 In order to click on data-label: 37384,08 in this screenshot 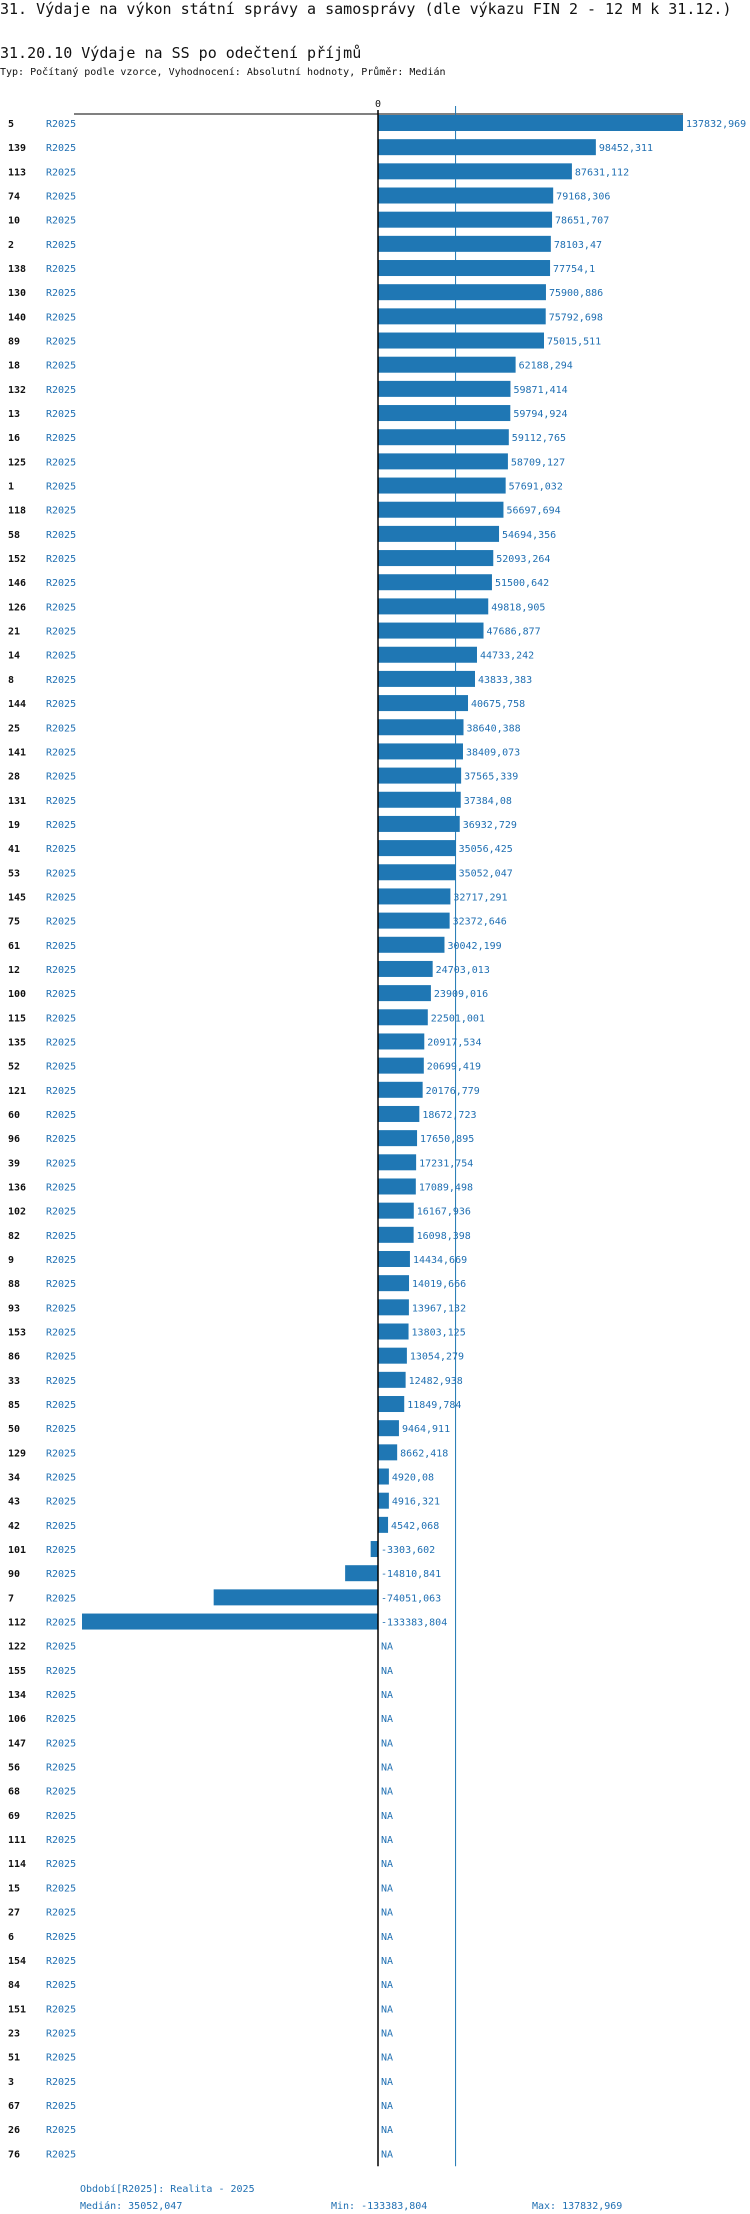, I will do `click(488, 801)`.